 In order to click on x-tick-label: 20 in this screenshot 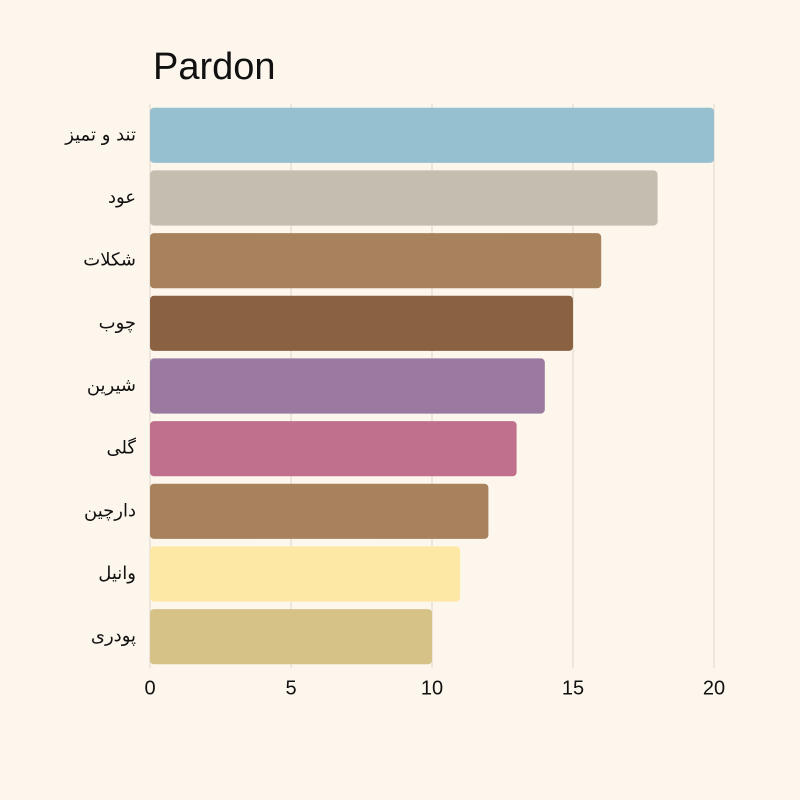, I will do `click(714, 688)`.